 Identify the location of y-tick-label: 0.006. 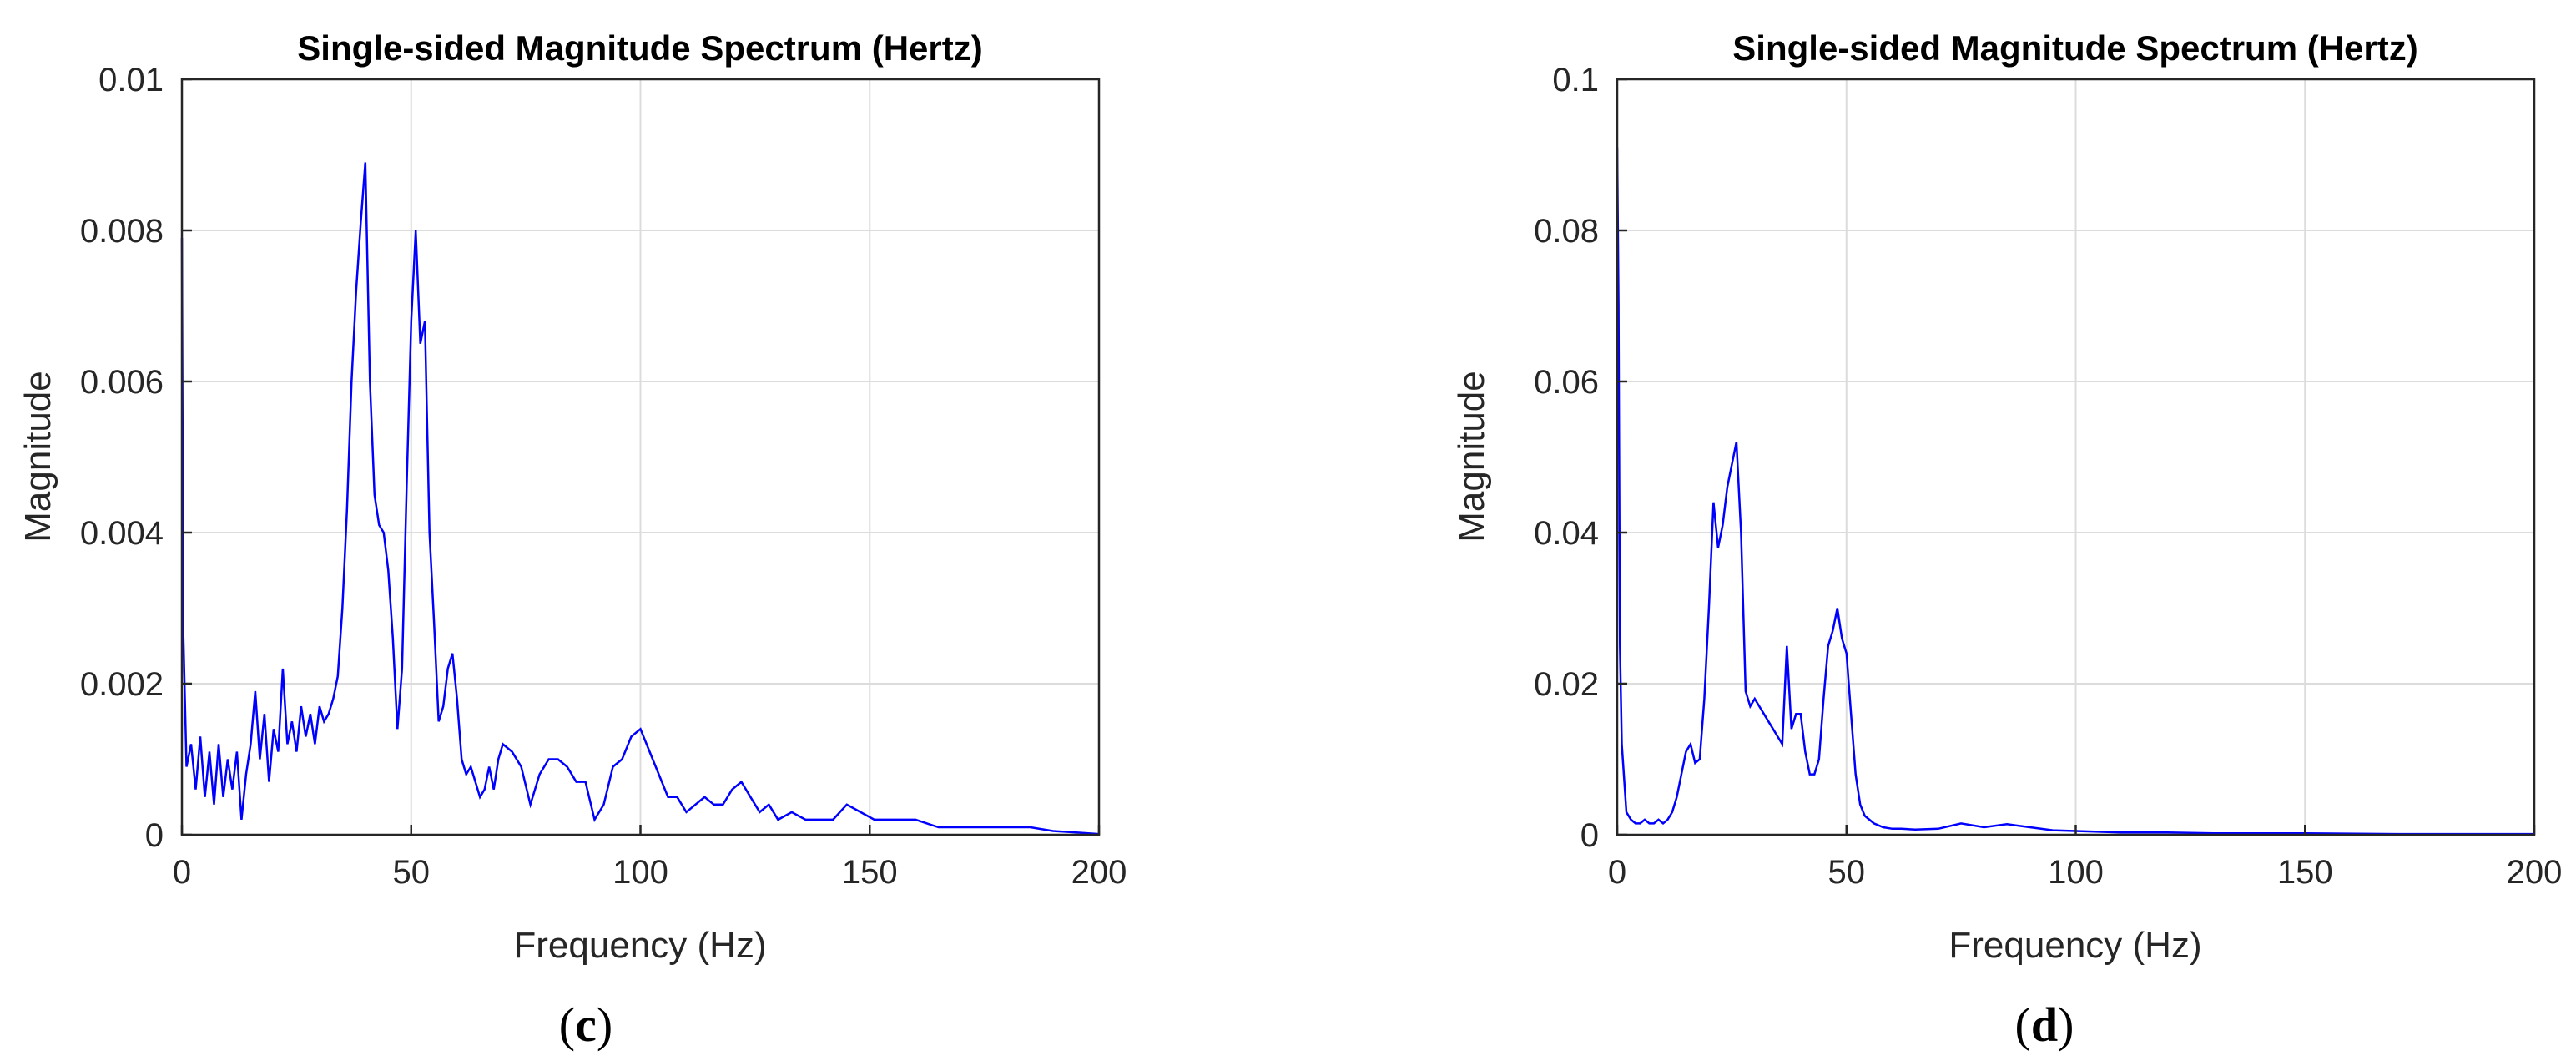
(122, 382).